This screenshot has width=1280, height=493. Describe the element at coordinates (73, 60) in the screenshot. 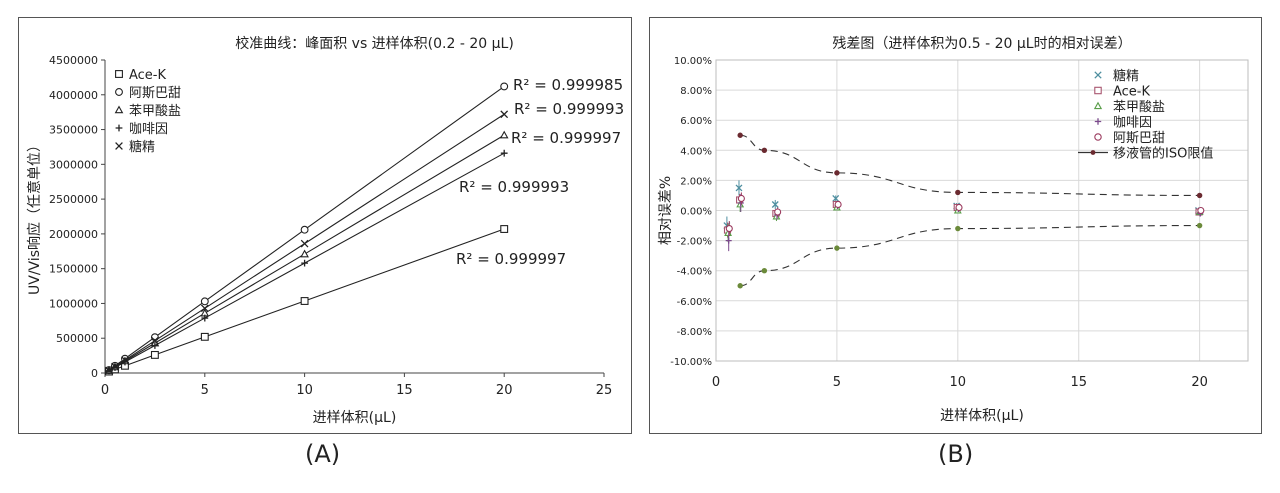

I see `chart-a-y-tick-label: 4500000` at that location.